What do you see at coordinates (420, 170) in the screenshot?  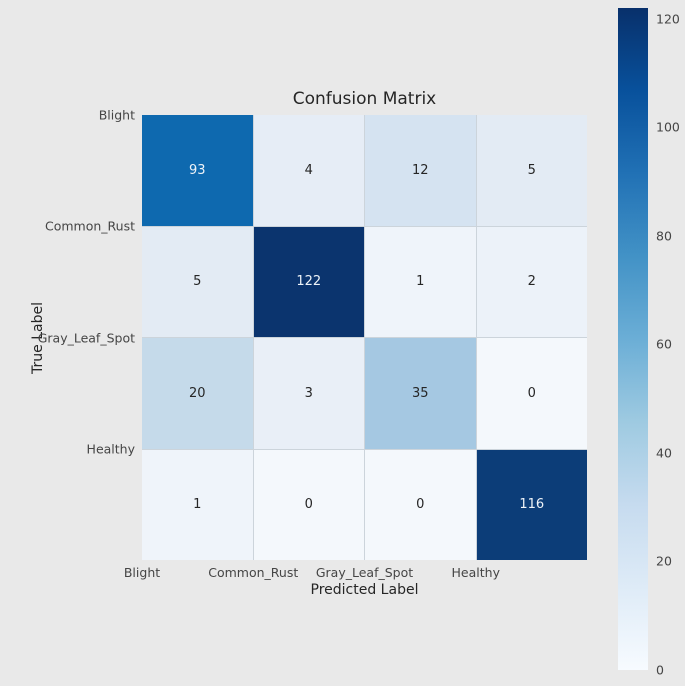 I see `matrix-cell: 12` at bounding box center [420, 170].